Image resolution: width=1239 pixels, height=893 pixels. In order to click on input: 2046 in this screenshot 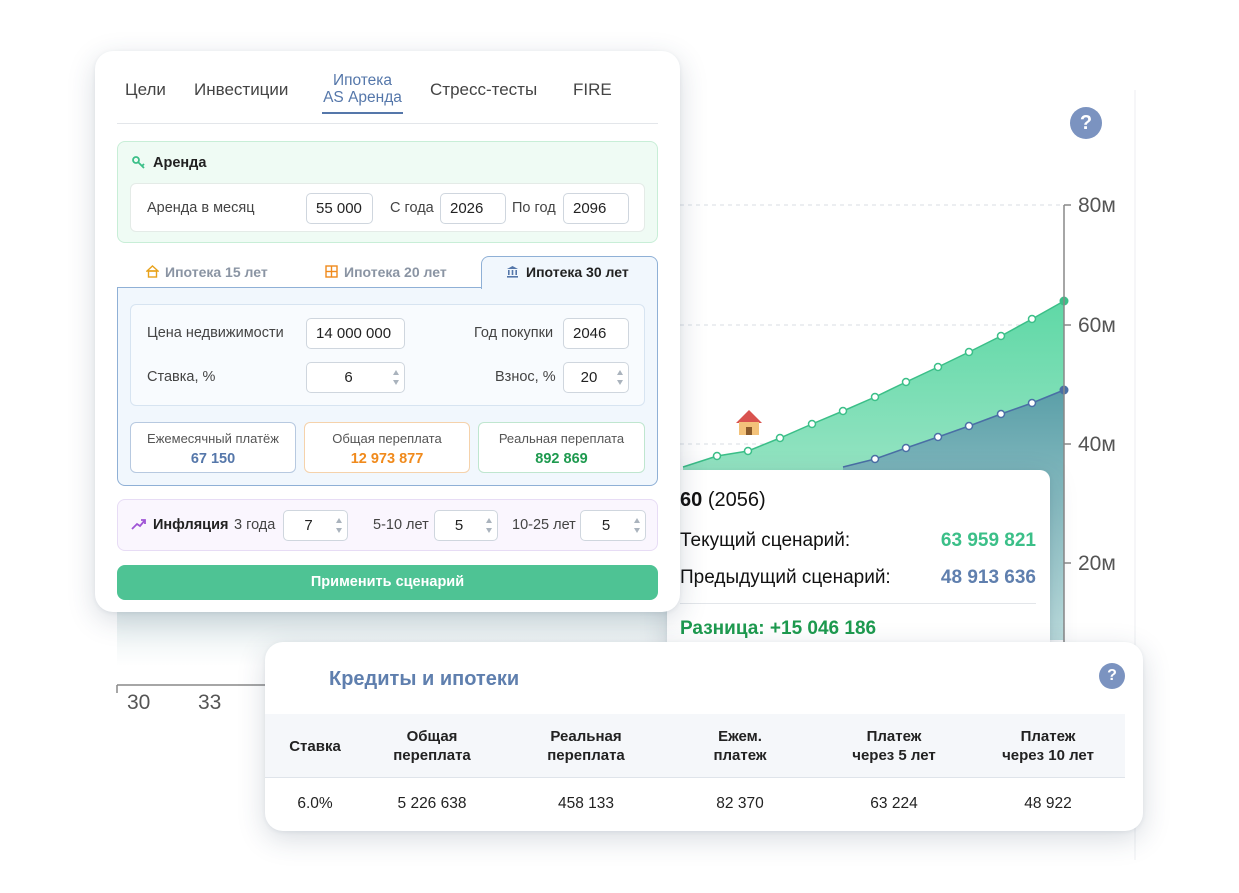, I will do `click(596, 333)`.